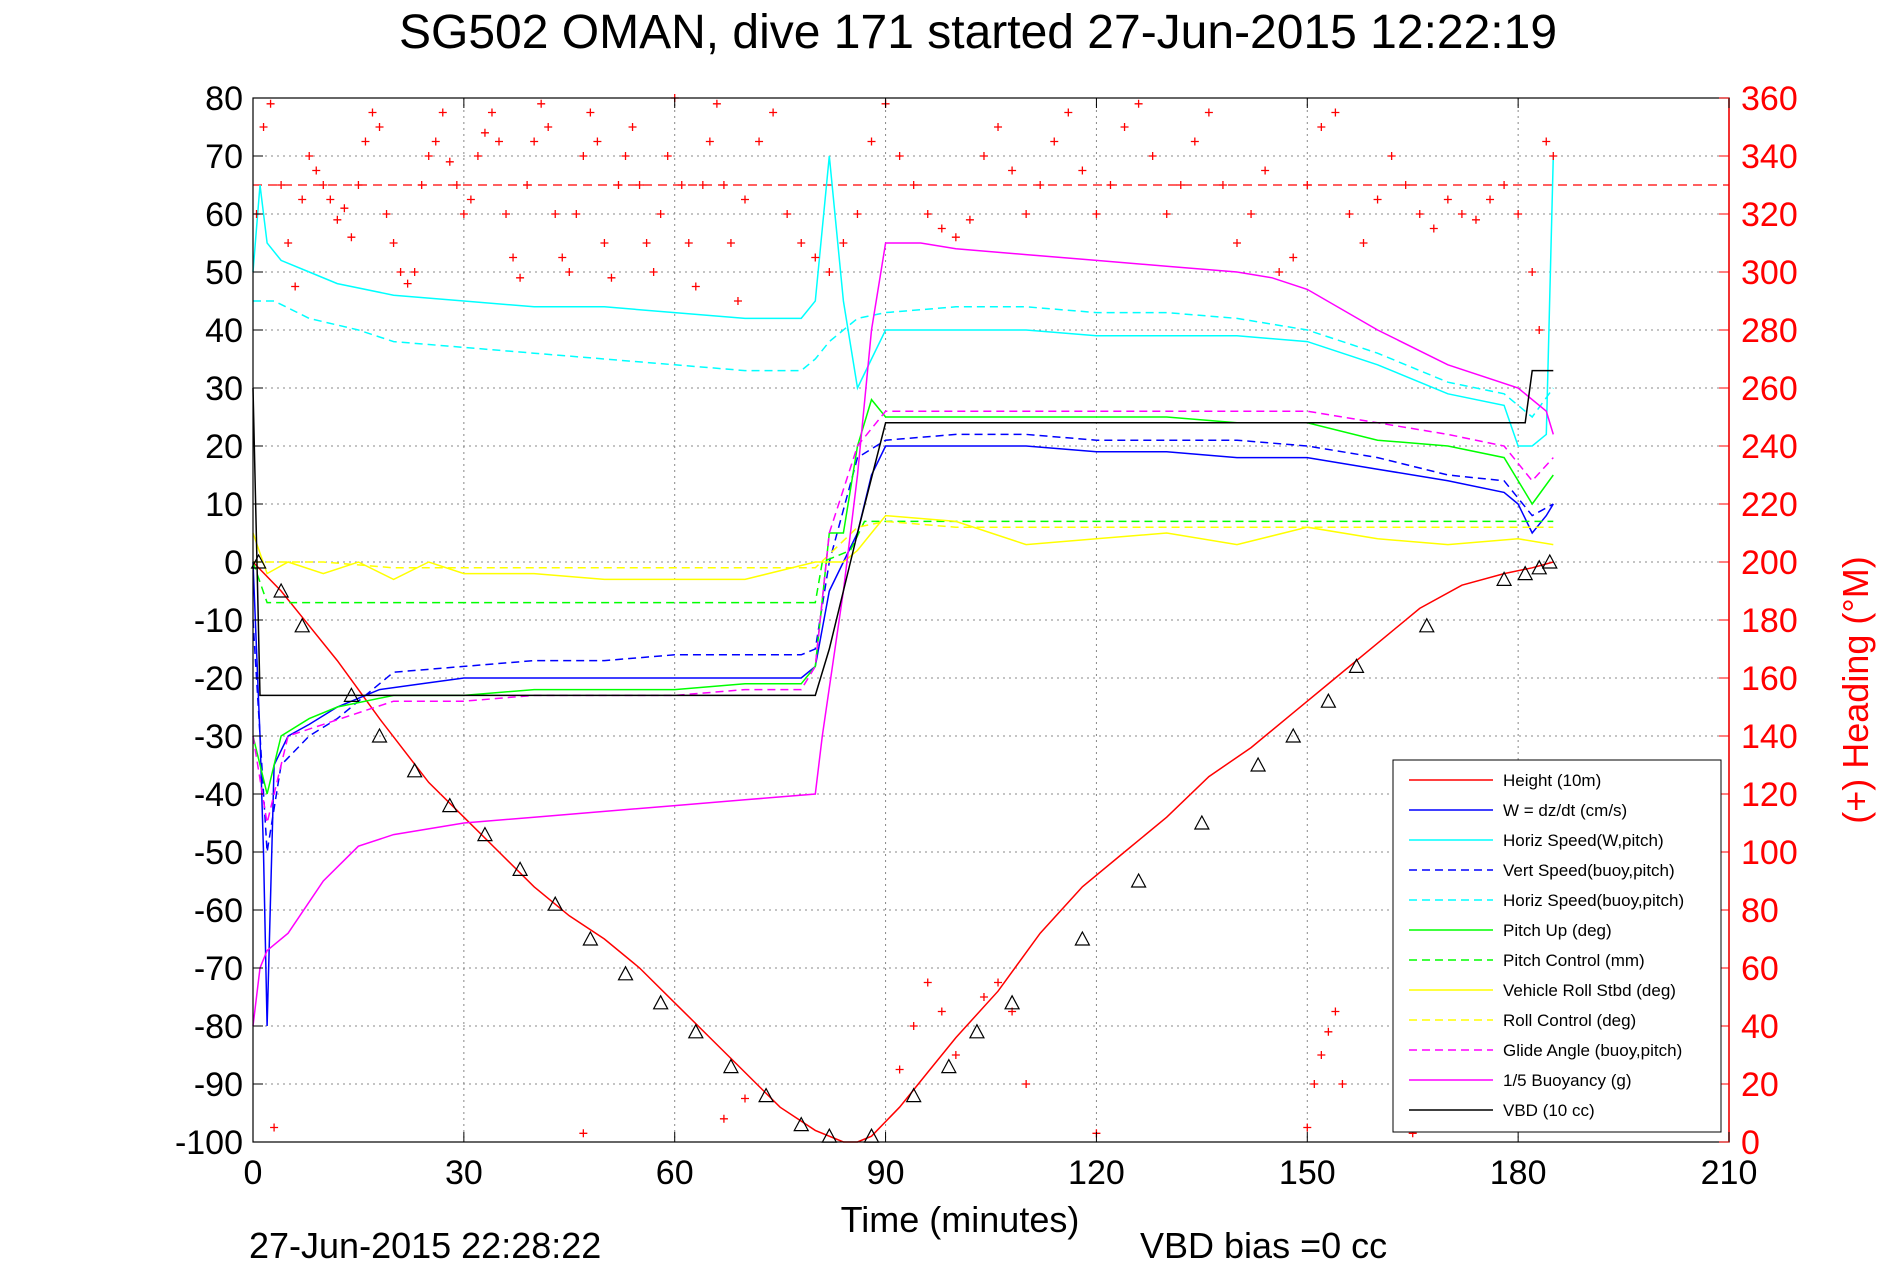 This screenshot has height=1262, width=1891. Describe the element at coordinates (1729, 1173) in the screenshot. I see `x-tick-label: 210` at that location.